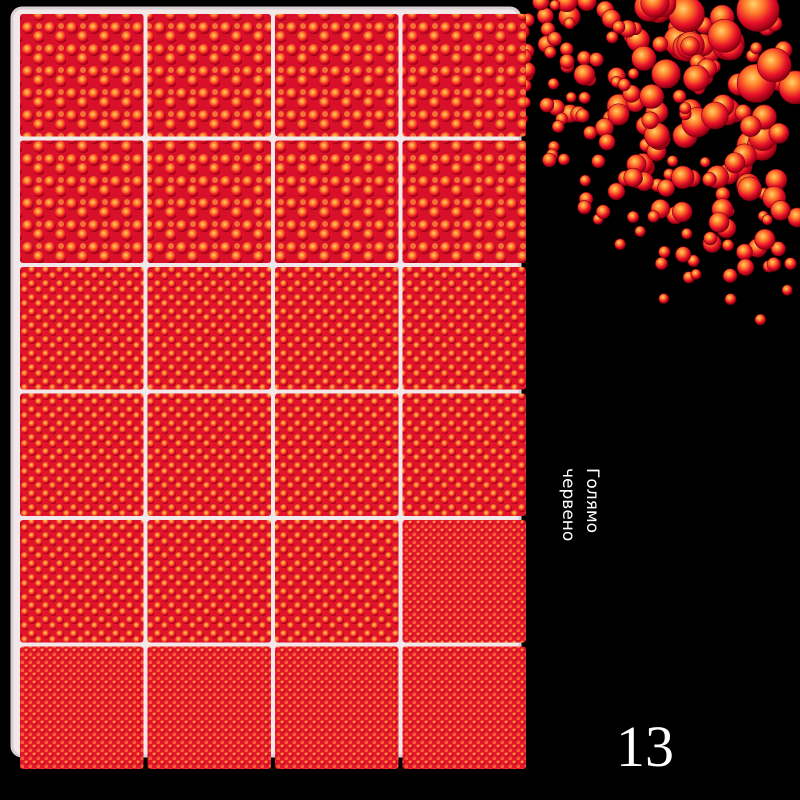  Describe the element at coordinates (568, 504) in the screenshot. I see `caption-line: червено` at that location.